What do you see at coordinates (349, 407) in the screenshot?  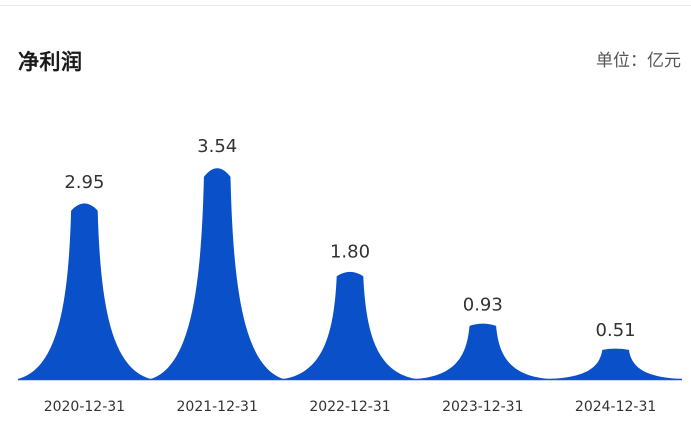 I see `x-tick-label-2022-12-31: 2022-12-31` at bounding box center [349, 407].